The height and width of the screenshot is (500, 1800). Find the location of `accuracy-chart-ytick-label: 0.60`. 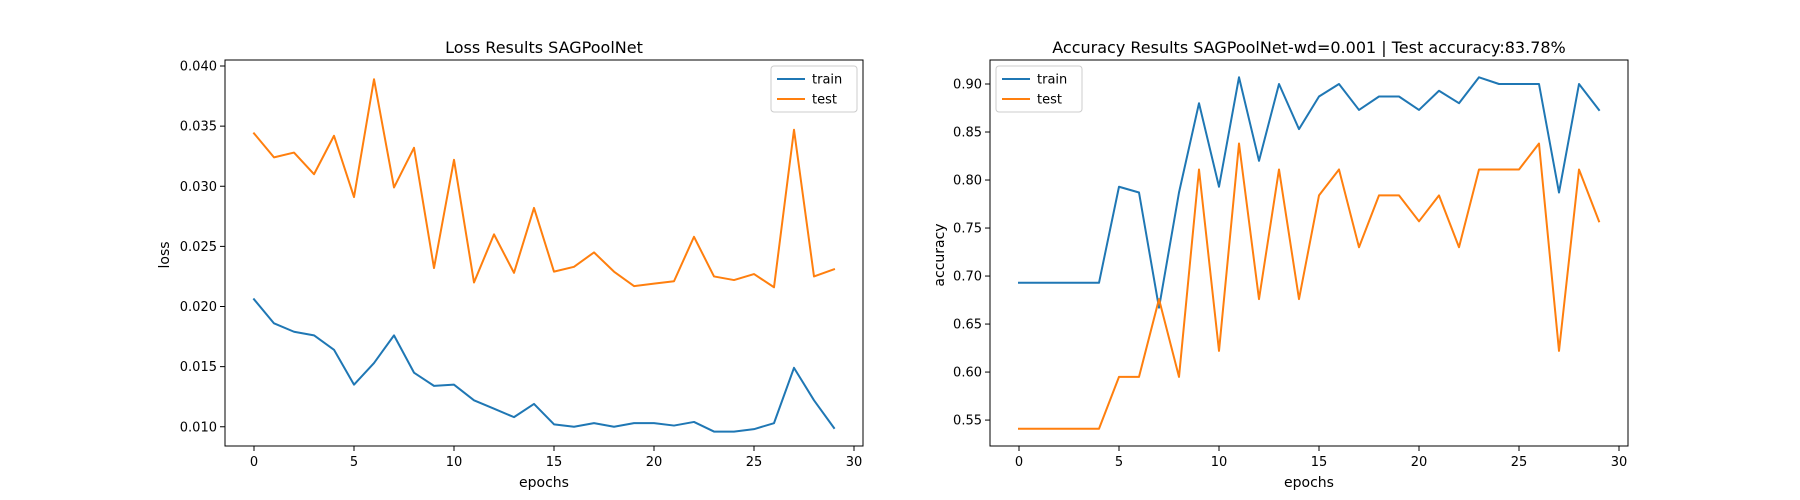

accuracy-chart-ytick-label: 0.60 is located at coordinates (967, 373).